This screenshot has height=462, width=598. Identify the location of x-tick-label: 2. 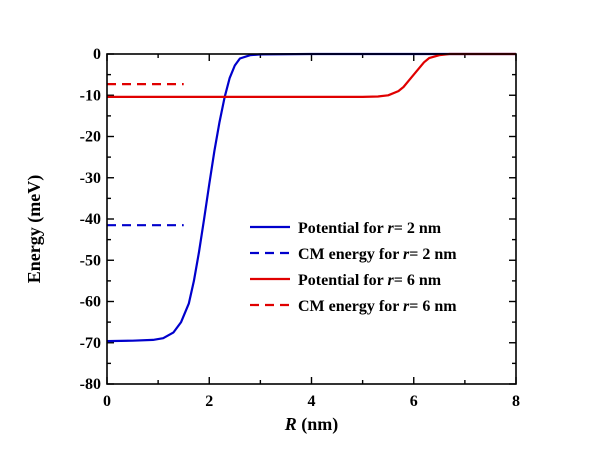
(209, 401).